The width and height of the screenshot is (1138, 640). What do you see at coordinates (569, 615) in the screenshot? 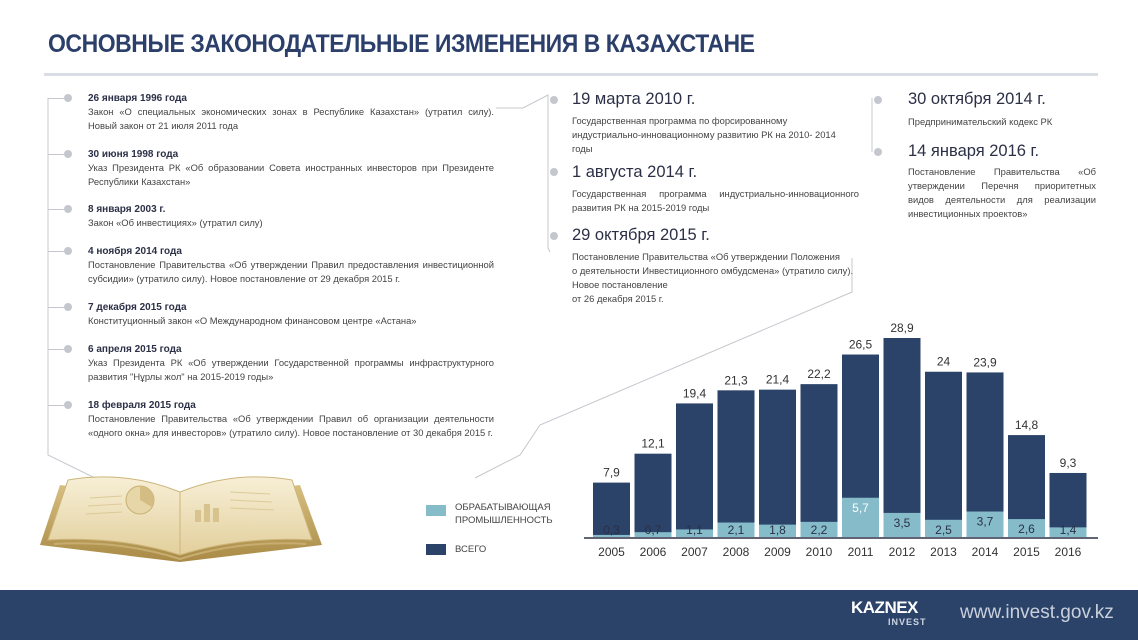
I see `footer-bar` at bounding box center [569, 615].